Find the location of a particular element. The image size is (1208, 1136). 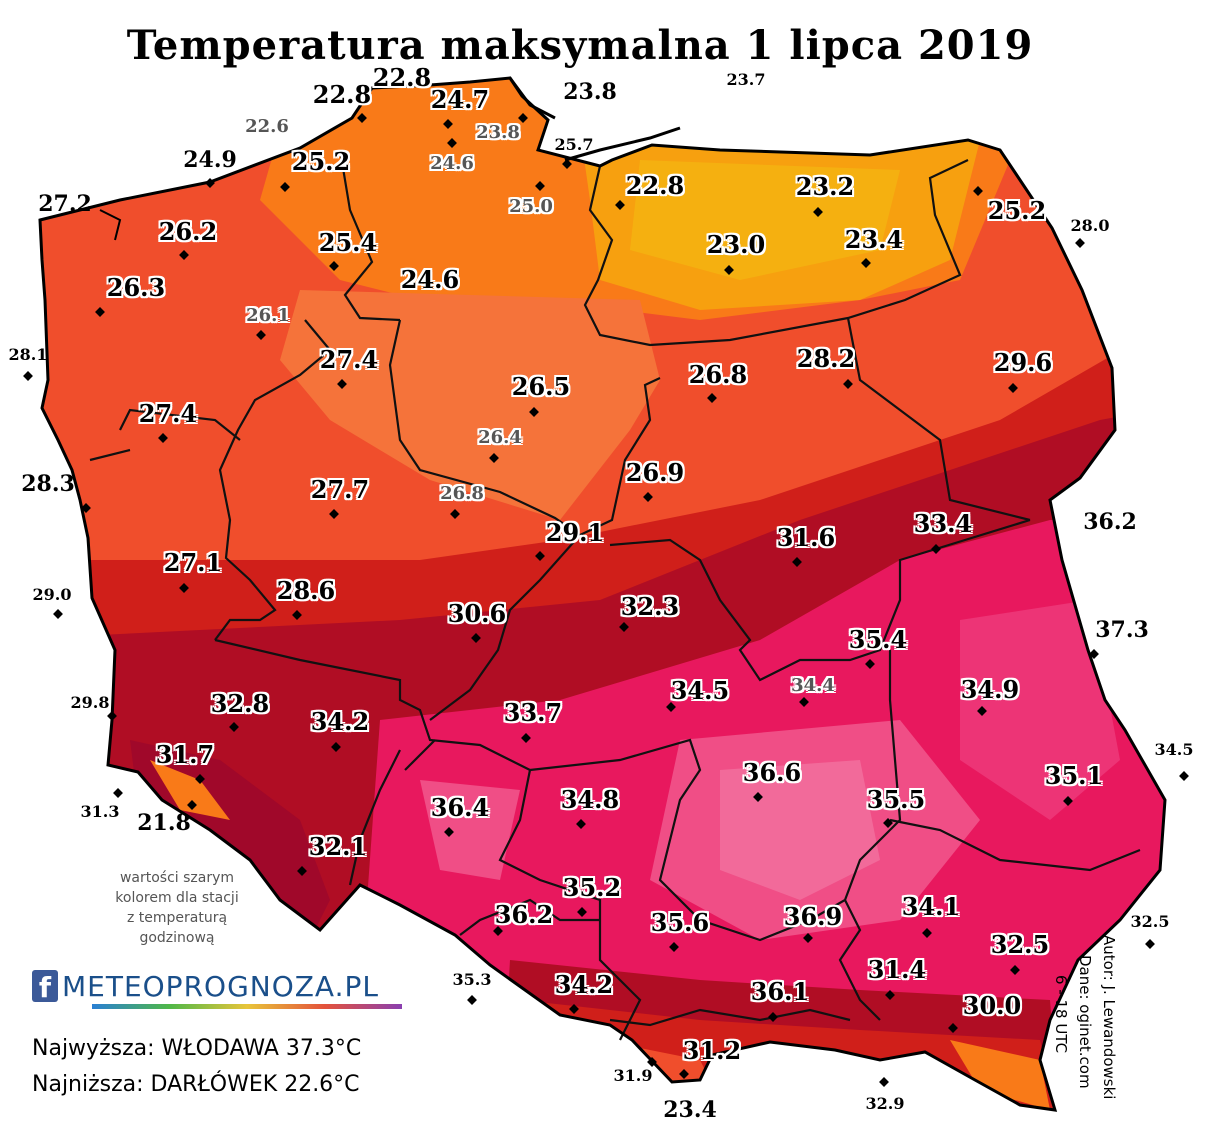

foreign-station-temperature: 23.7 is located at coordinates (746, 79).